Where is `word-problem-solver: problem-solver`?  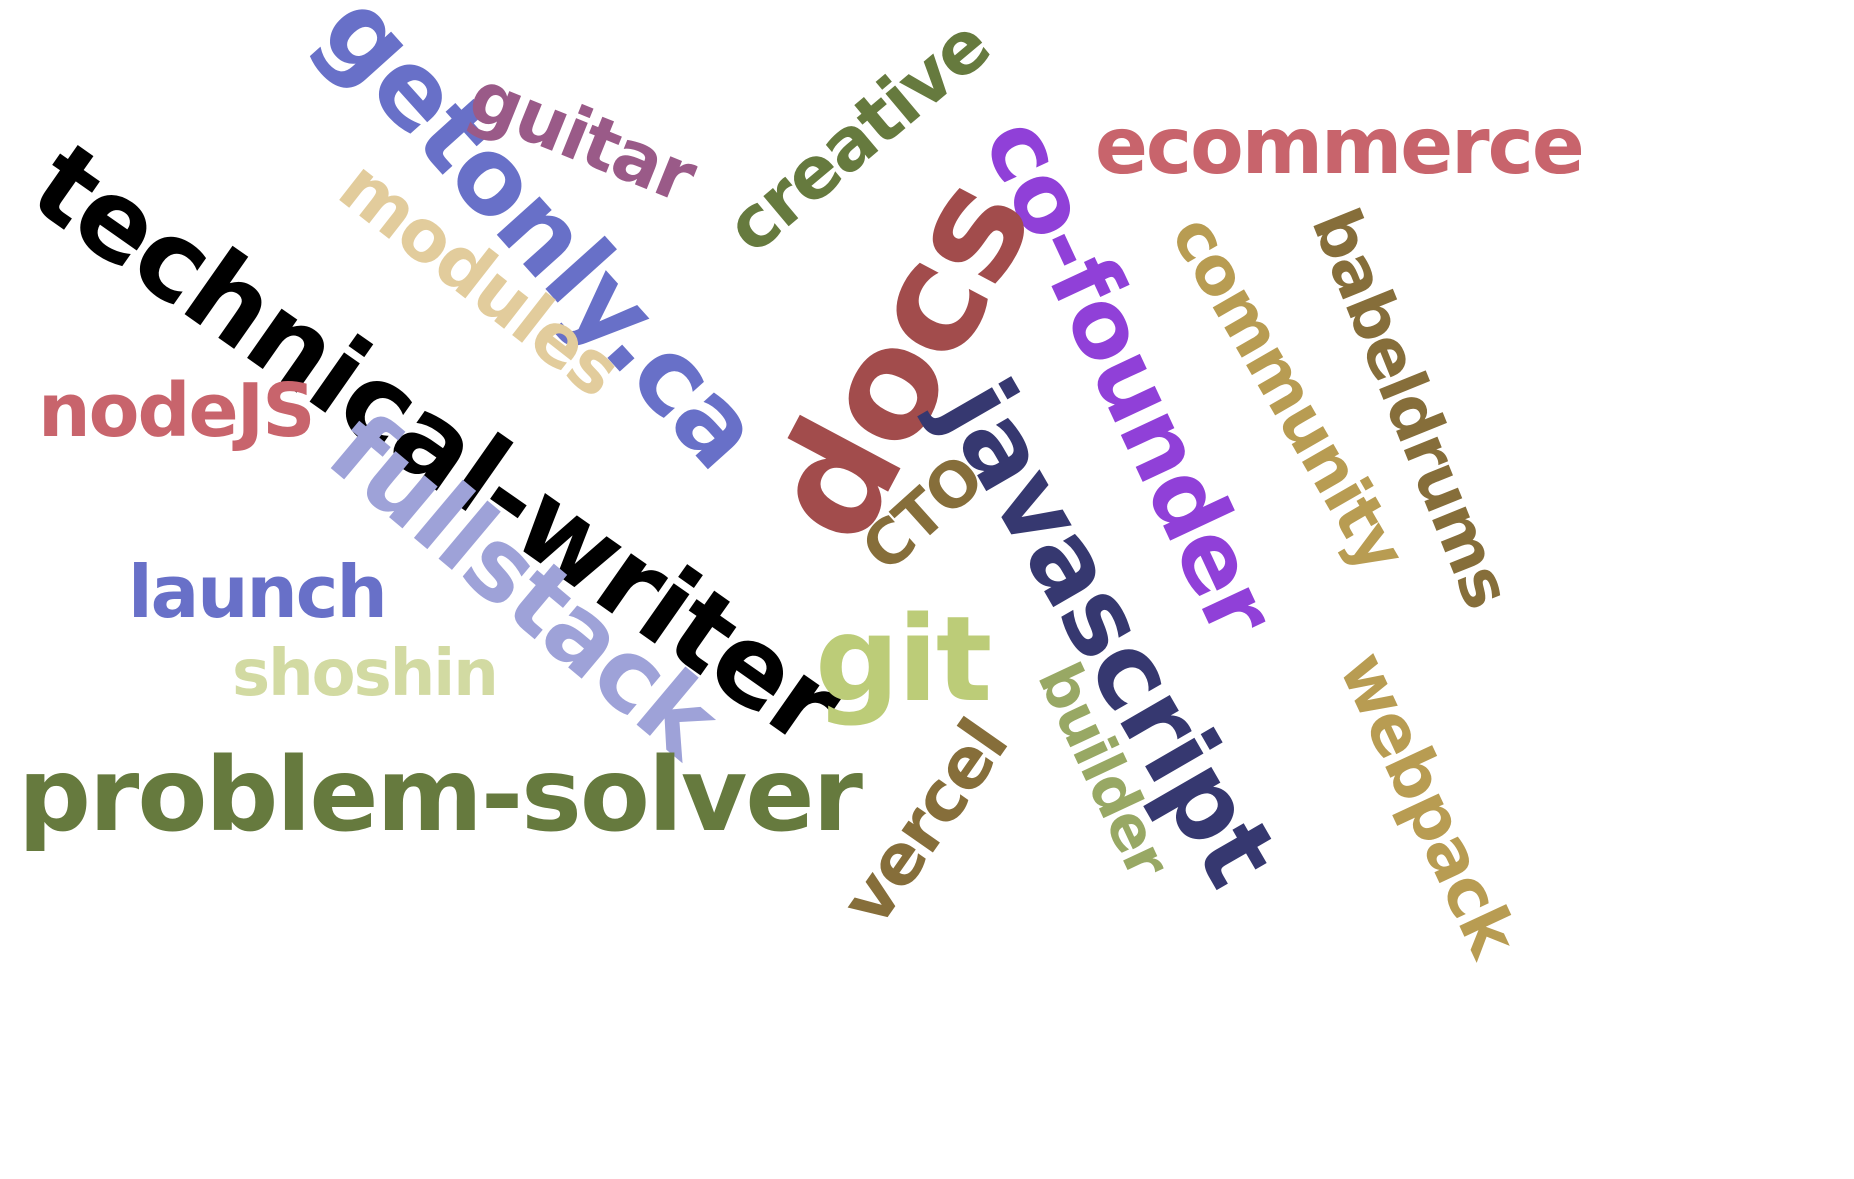 word-problem-solver: problem-solver is located at coordinates (440, 795).